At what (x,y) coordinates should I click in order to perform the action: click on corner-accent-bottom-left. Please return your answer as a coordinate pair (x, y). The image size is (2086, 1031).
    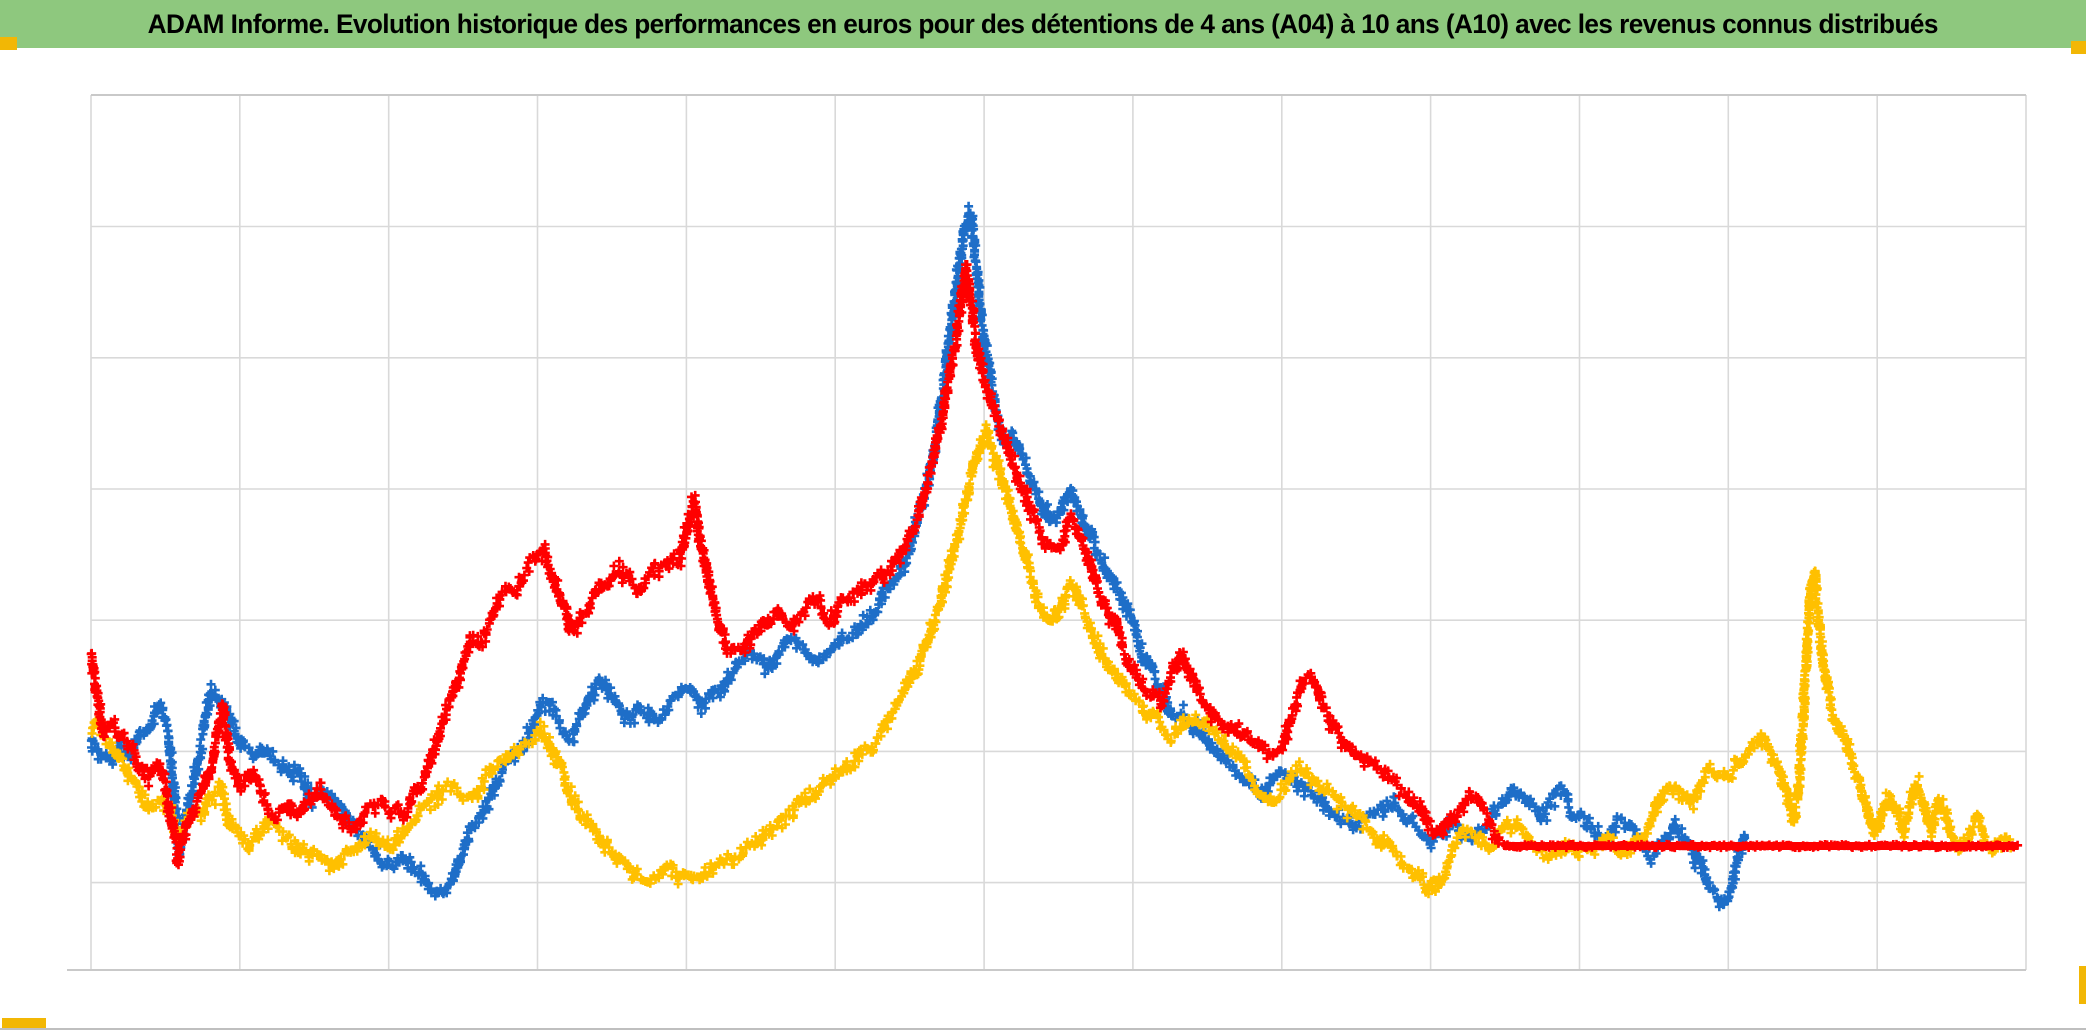
    Looking at the image, I should click on (24, 1024).